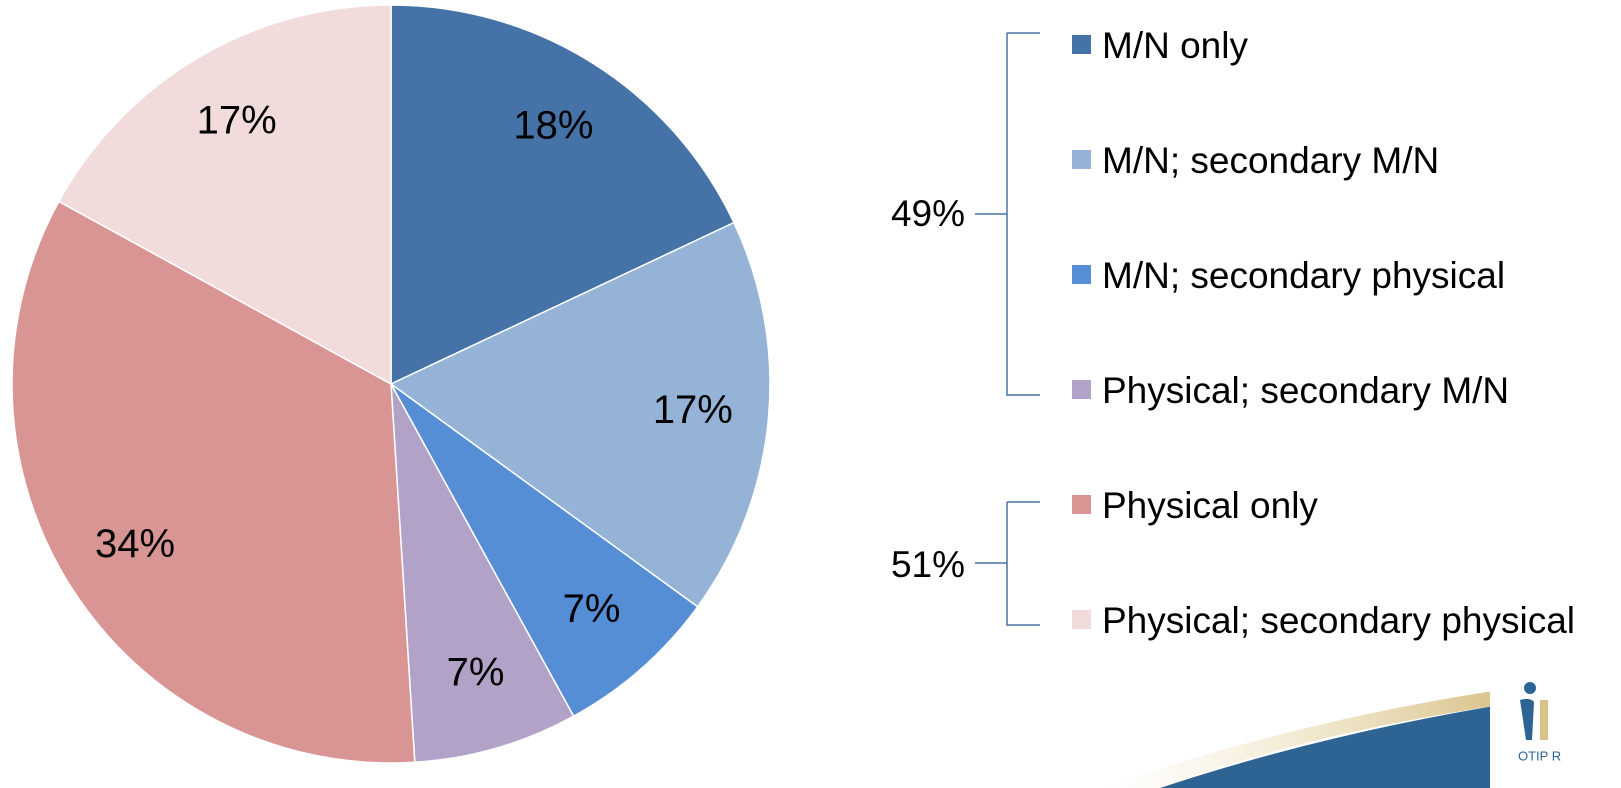 The height and width of the screenshot is (788, 1621). Describe the element at coordinates (1210, 505) in the screenshot. I see `legend-label: Physical only` at that location.